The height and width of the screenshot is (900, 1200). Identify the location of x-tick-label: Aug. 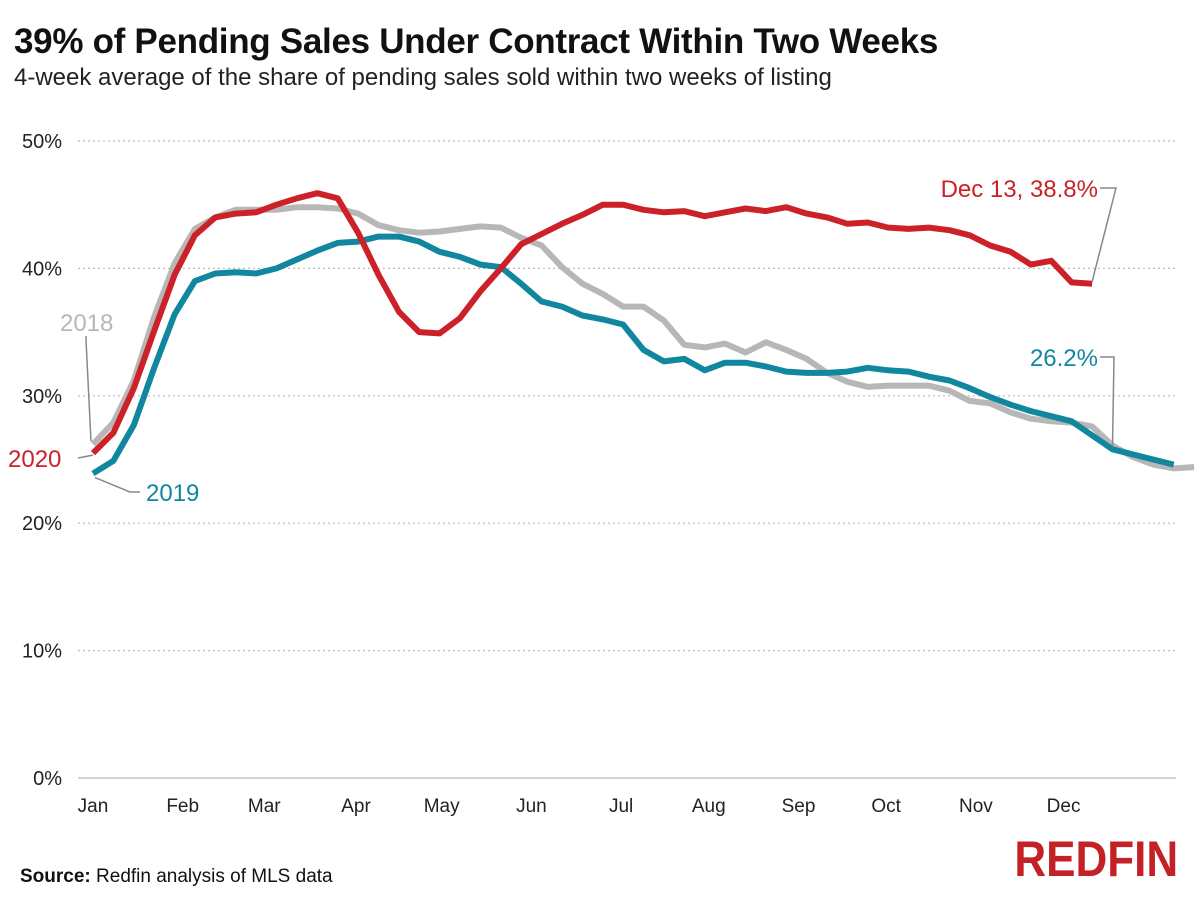
(709, 806).